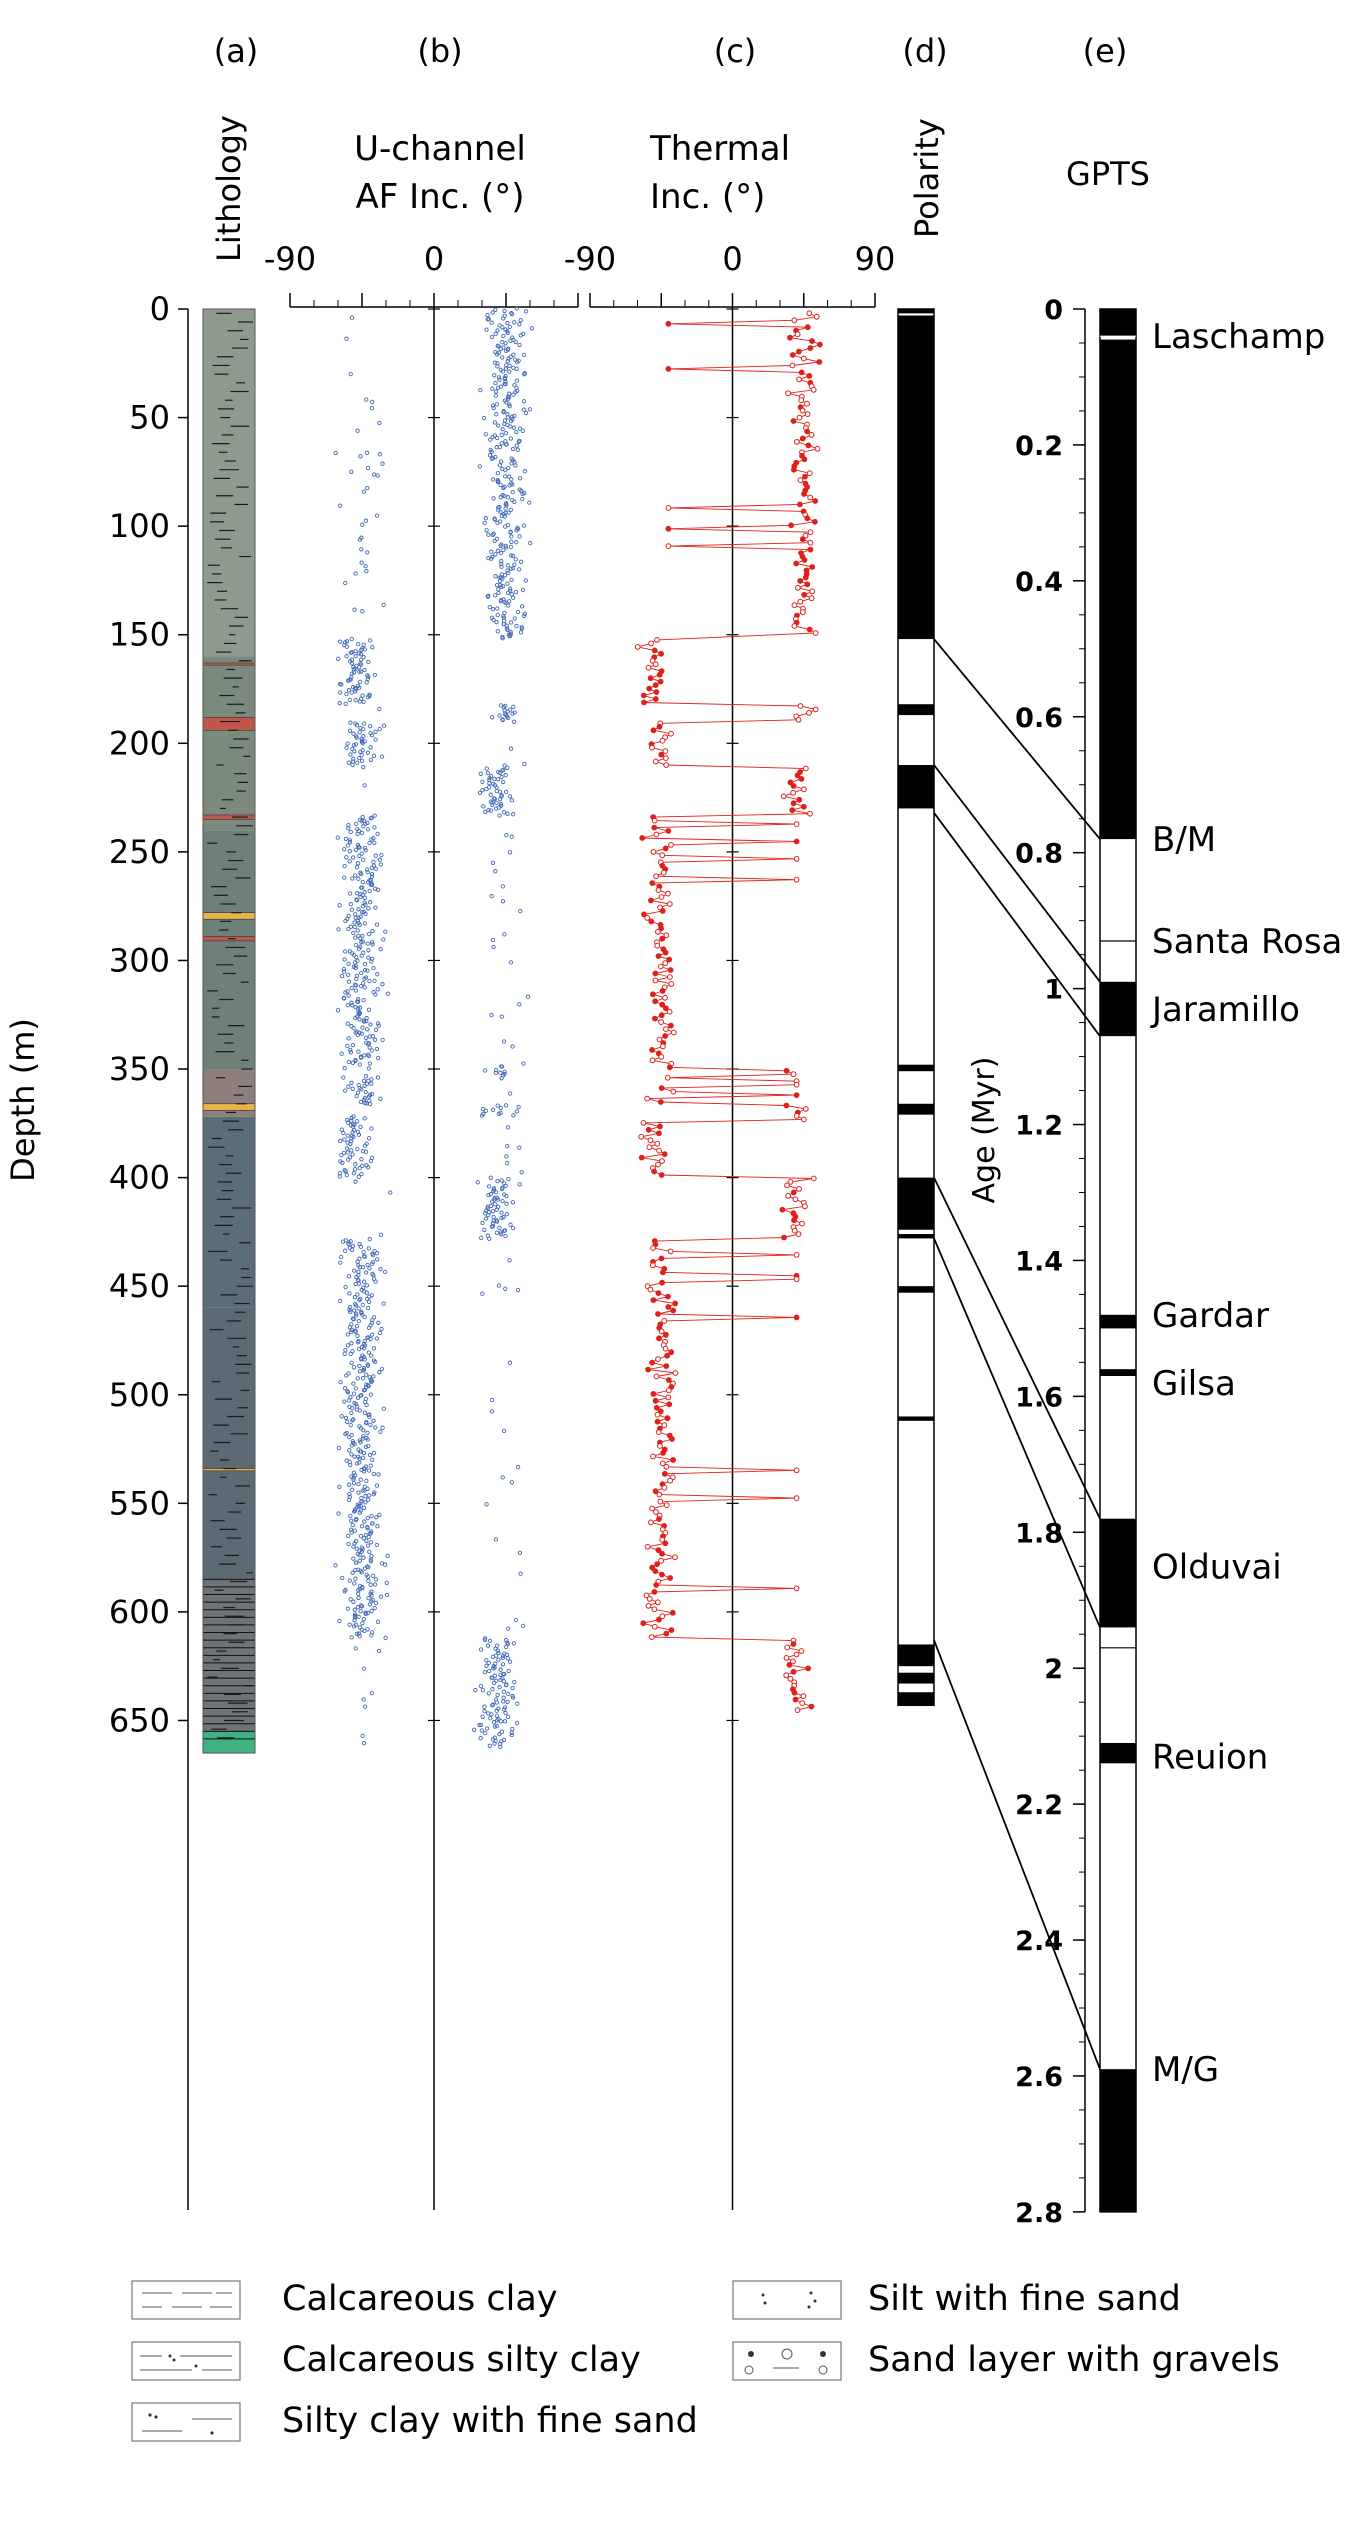  Describe the element at coordinates (875, 259) in the screenshot. I see `thermal-tick-label: 90` at that location.